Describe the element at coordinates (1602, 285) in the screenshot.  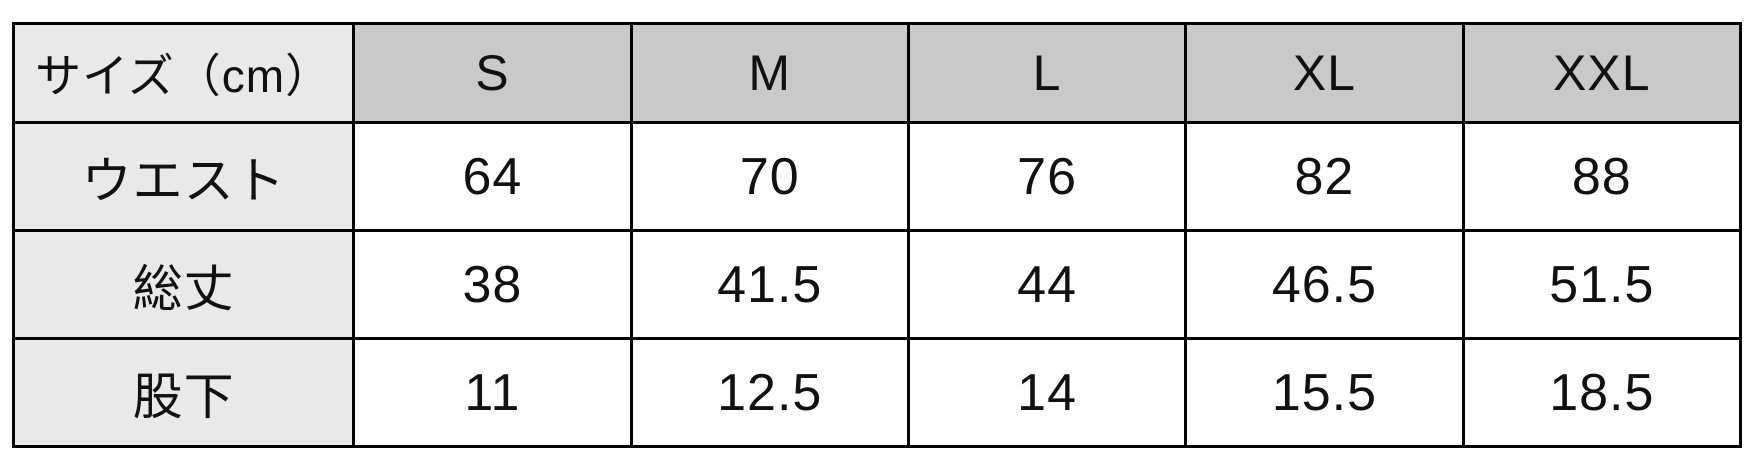
I see `cell-total-length-xxl: 51.5` at that location.